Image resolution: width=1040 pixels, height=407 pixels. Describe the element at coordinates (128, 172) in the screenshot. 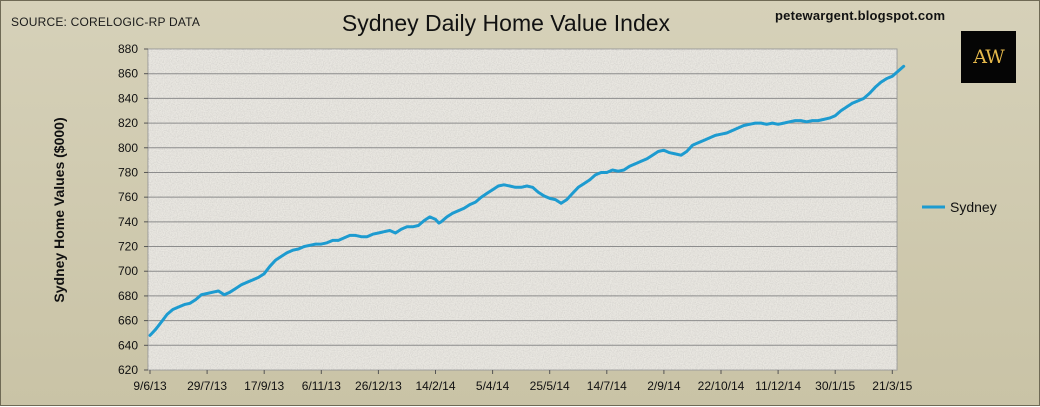

I see `y-tick-label: 780` at that location.